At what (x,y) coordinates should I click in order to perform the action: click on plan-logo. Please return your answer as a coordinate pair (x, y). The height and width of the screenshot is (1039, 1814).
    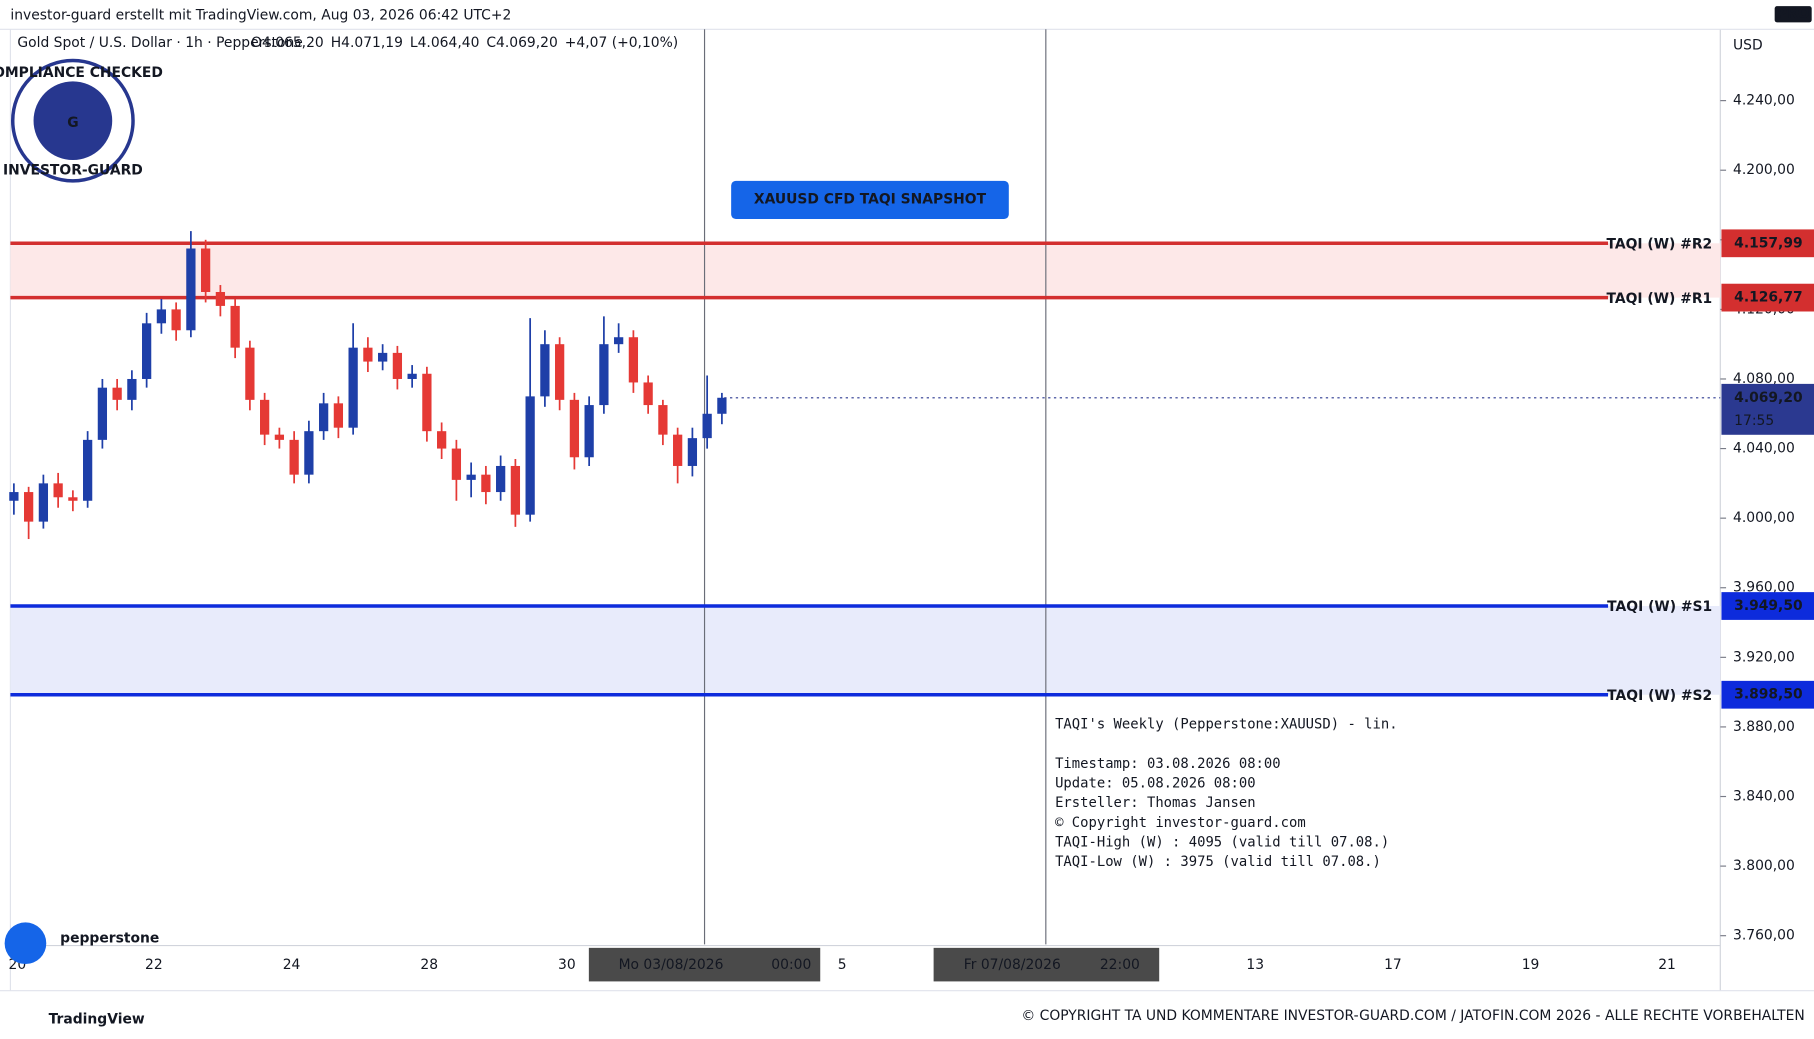
    Looking at the image, I should click on (1793, 14).